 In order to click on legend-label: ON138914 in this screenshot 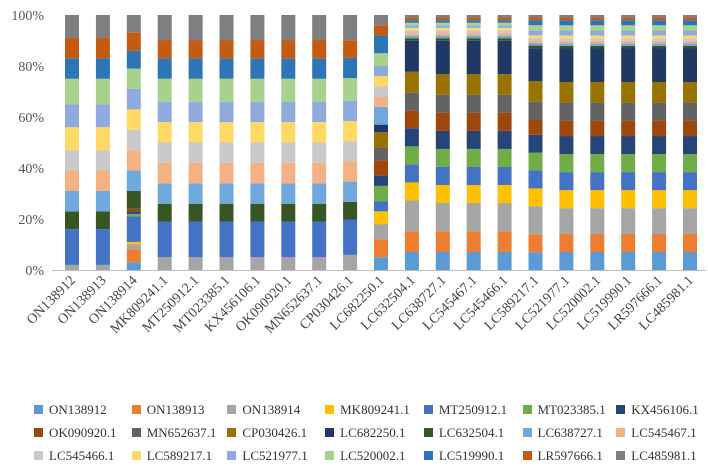, I will do `click(271, 409)`.